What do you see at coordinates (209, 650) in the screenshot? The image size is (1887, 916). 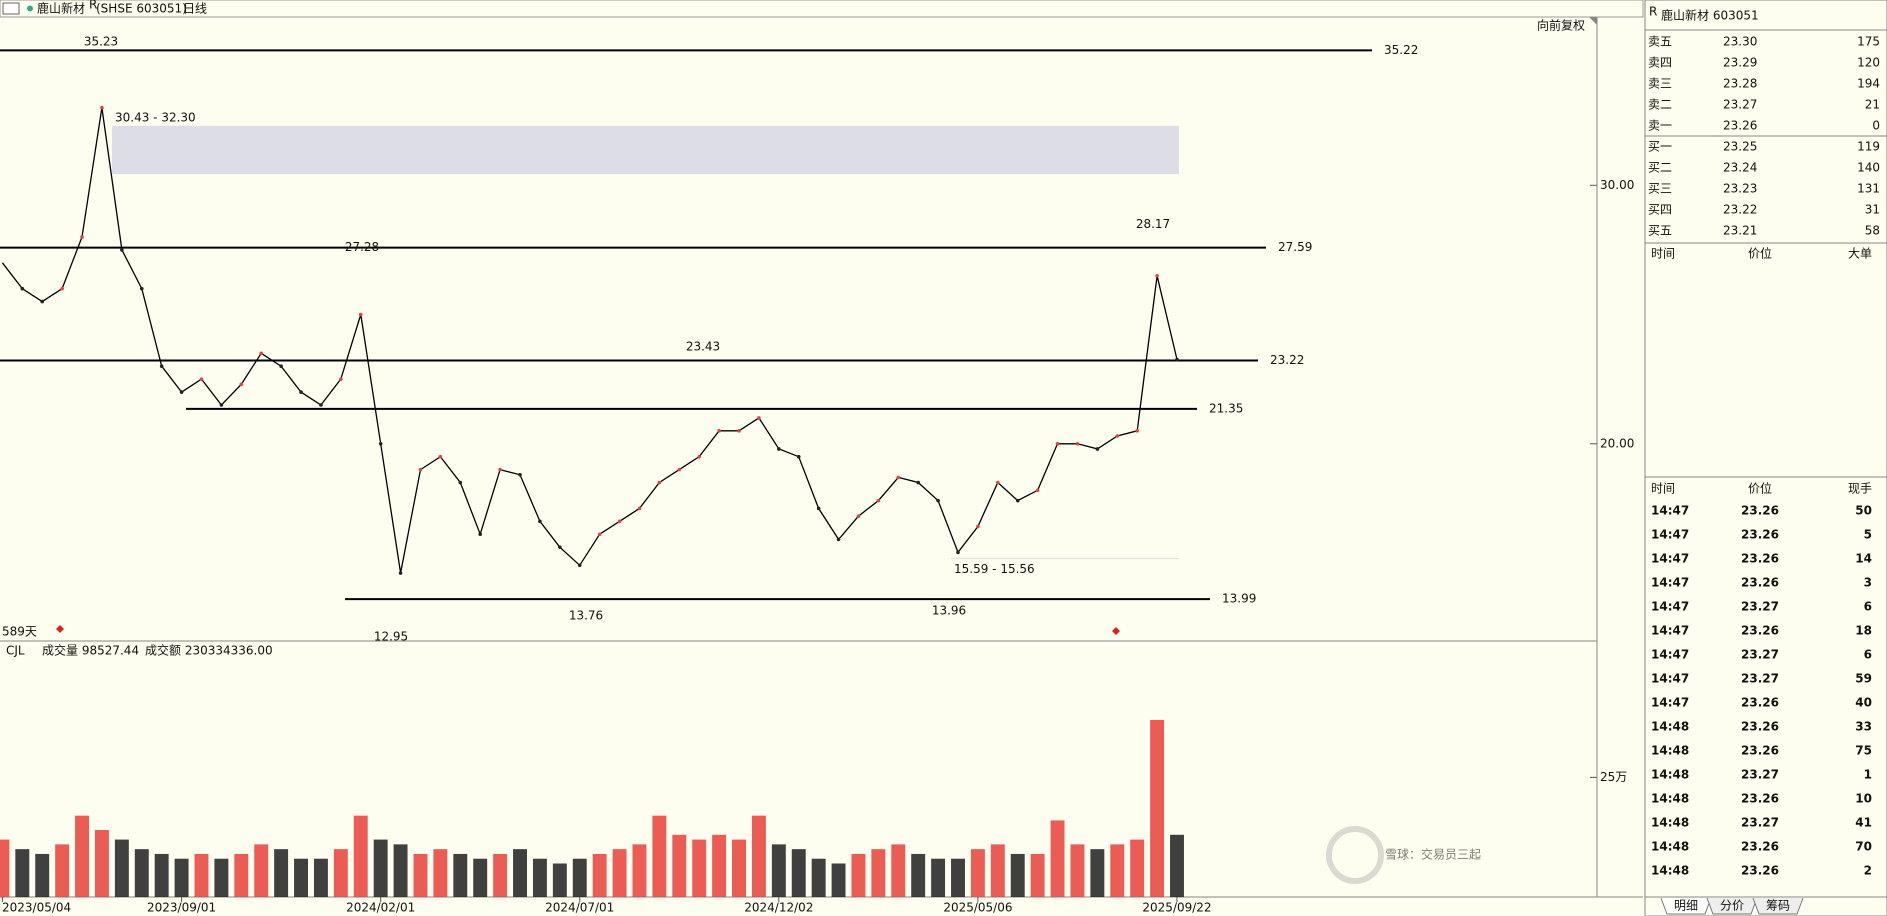 I see `amount-text: 成交额 230334336.00` at bounding box center [209, 650].